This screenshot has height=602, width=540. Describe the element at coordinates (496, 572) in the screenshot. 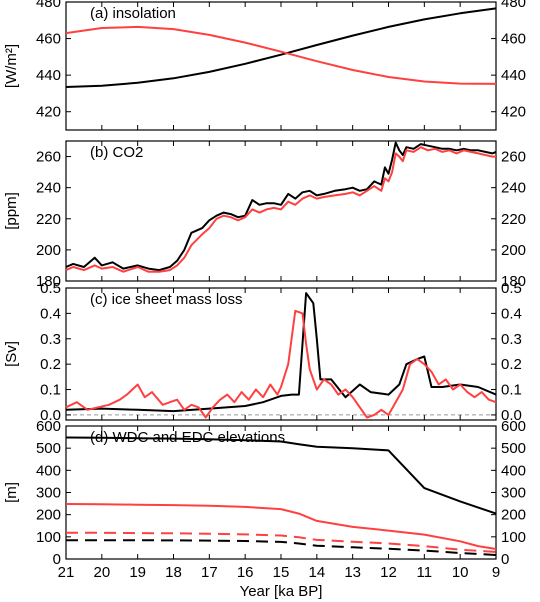

I see `x-tick-label: 9` at that location.